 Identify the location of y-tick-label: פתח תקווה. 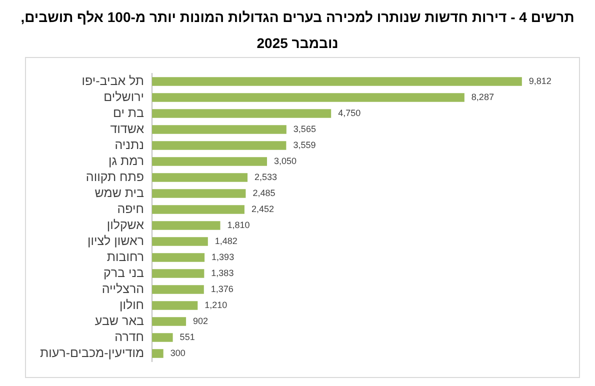
(115, 177).